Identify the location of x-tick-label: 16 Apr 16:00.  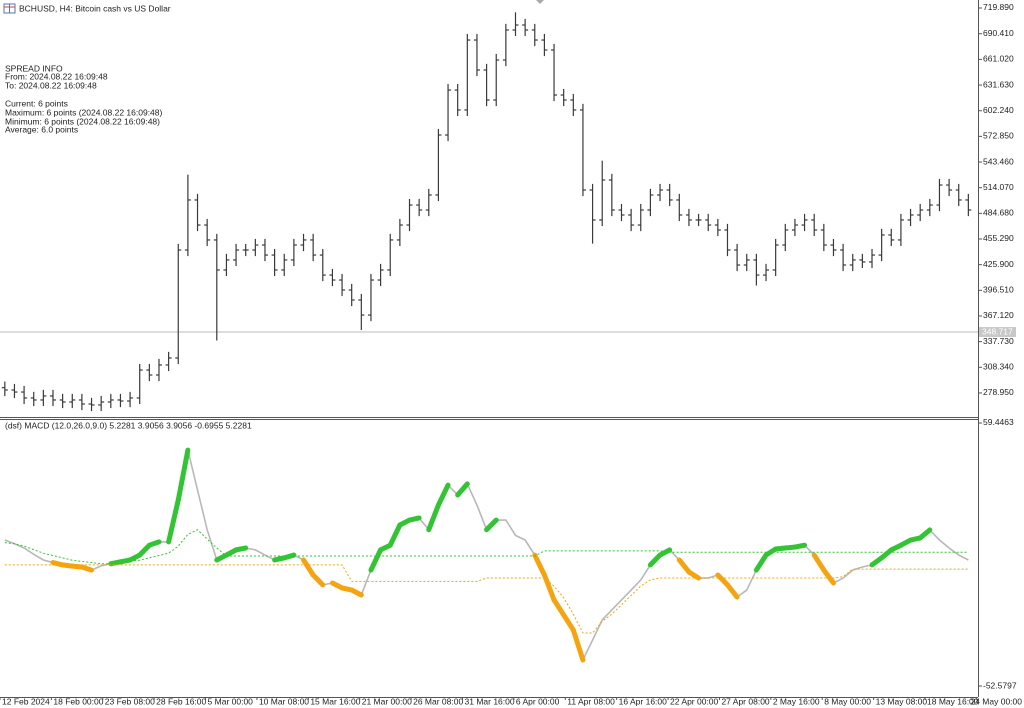
(643, 701).